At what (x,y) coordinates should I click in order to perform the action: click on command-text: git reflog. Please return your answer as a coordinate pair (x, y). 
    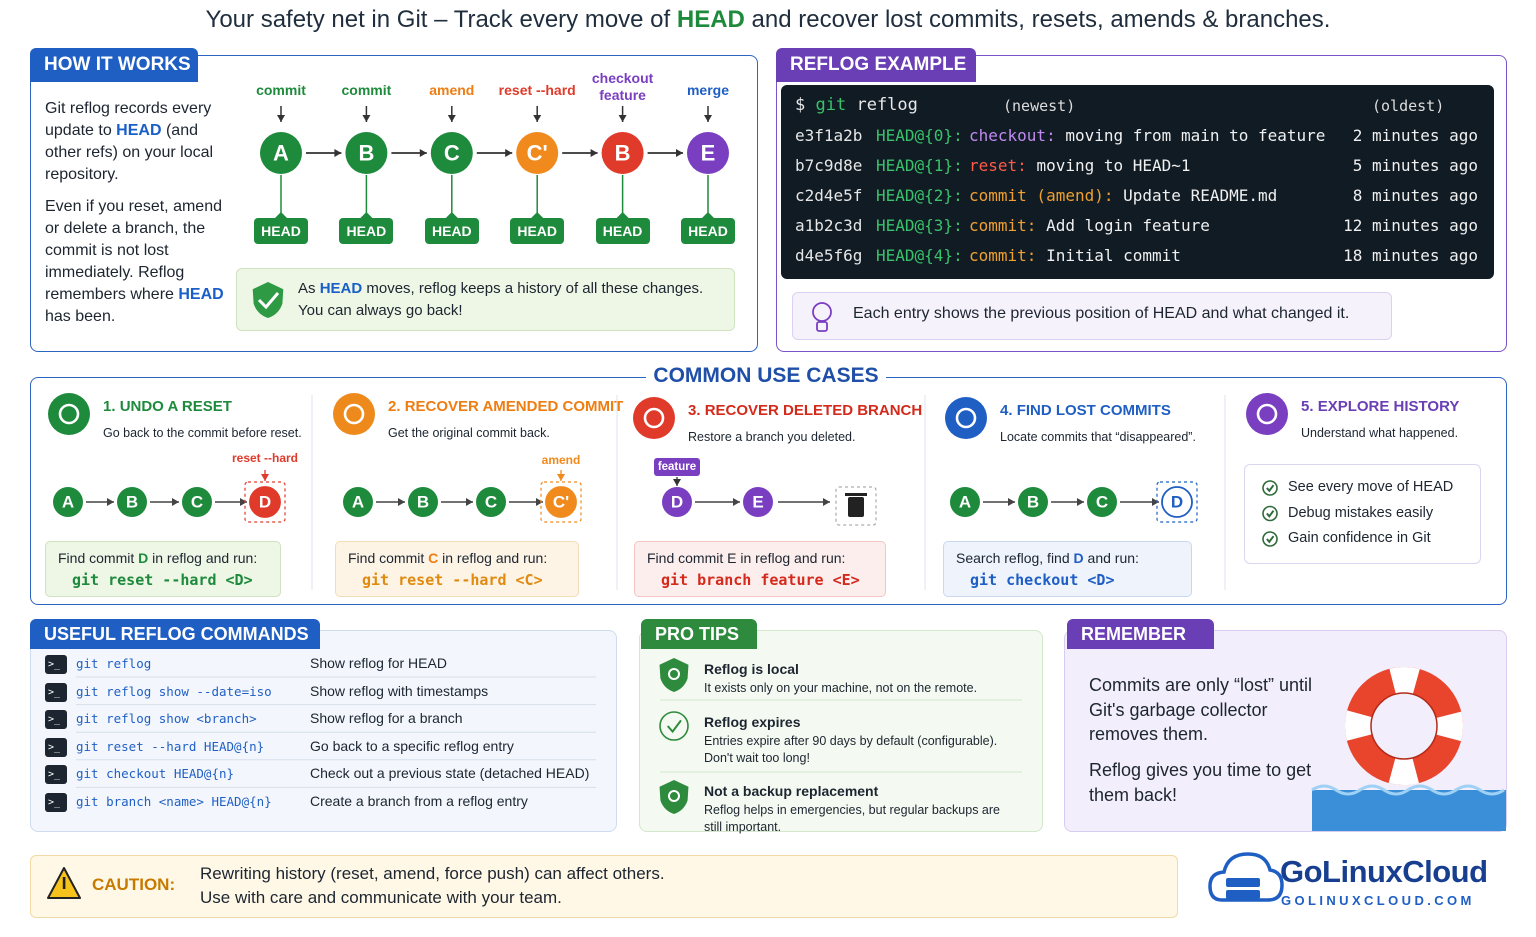
    Looking at the image, I should click on (114, 663).